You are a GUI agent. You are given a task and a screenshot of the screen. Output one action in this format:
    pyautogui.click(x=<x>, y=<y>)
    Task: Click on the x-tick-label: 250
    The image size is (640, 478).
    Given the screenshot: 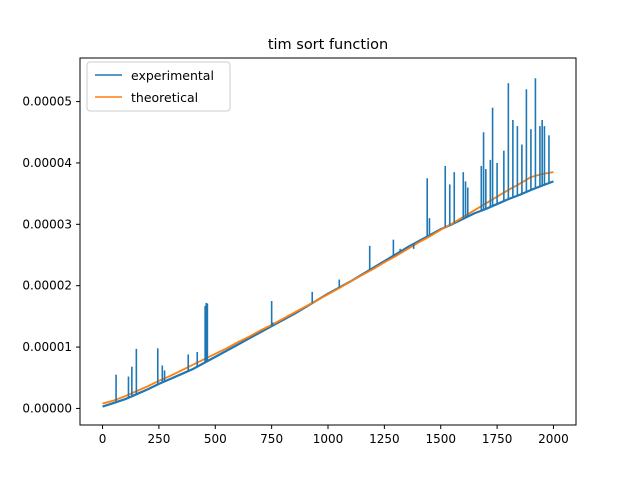 What is the action you would take?
    pyautogui.click(x=158, y=439)
    